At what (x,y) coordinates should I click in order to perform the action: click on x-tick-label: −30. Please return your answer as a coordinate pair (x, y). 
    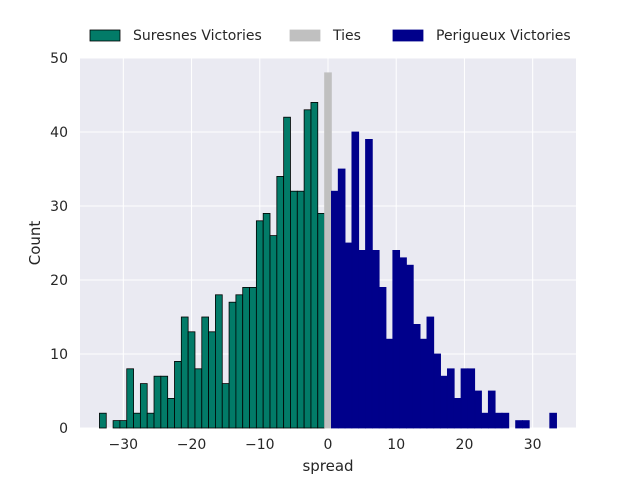
    Looking at the image, I should click on (124, 445).